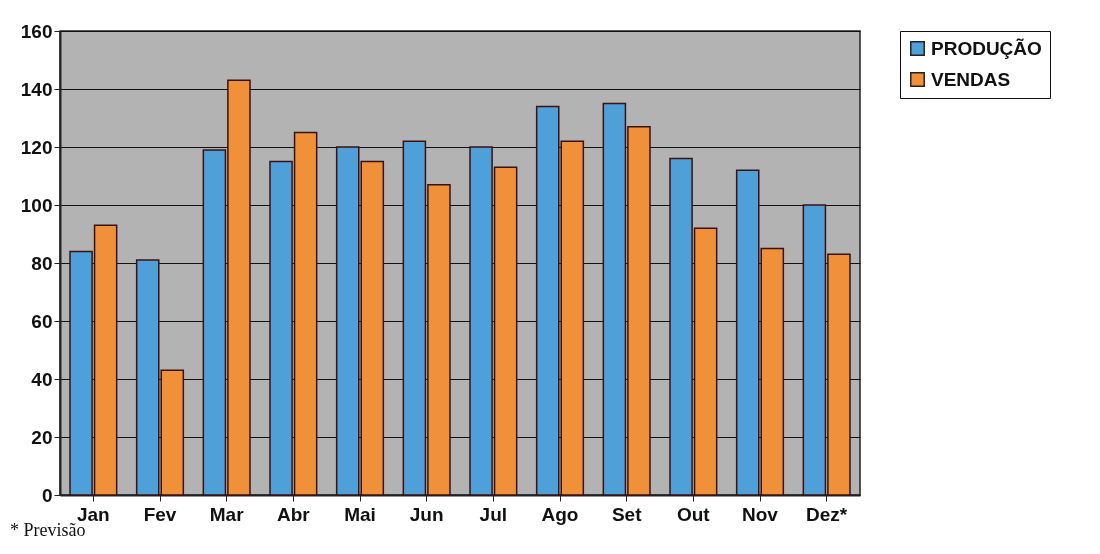  I want to click on x-tick-label: Mar, so click(227, 514).